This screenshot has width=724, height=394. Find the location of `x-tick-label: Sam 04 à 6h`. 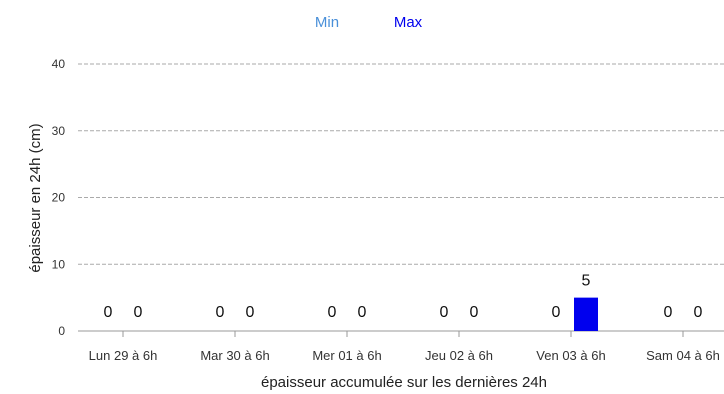

x-tick-label: Sam 04 à 6h is located at coordinates (683, 355).